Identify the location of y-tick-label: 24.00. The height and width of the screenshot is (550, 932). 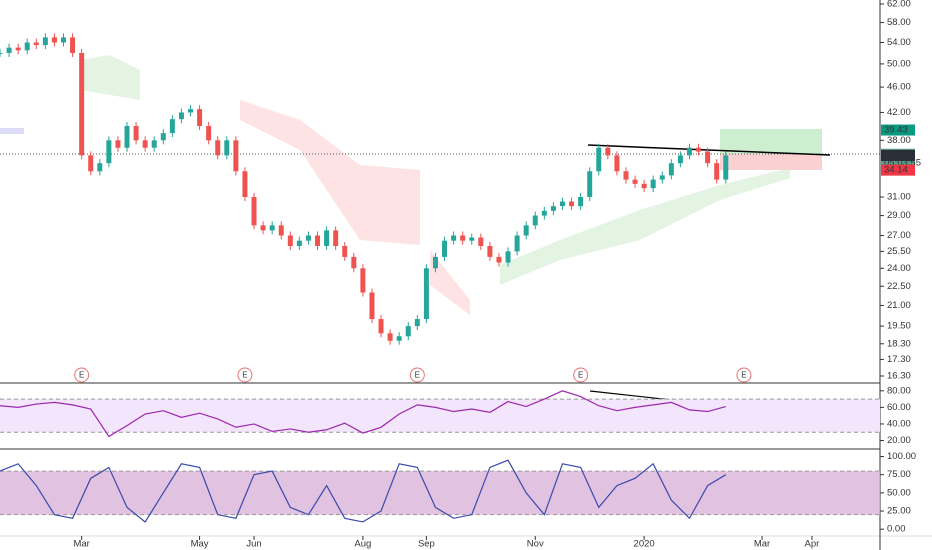
(899, 268).